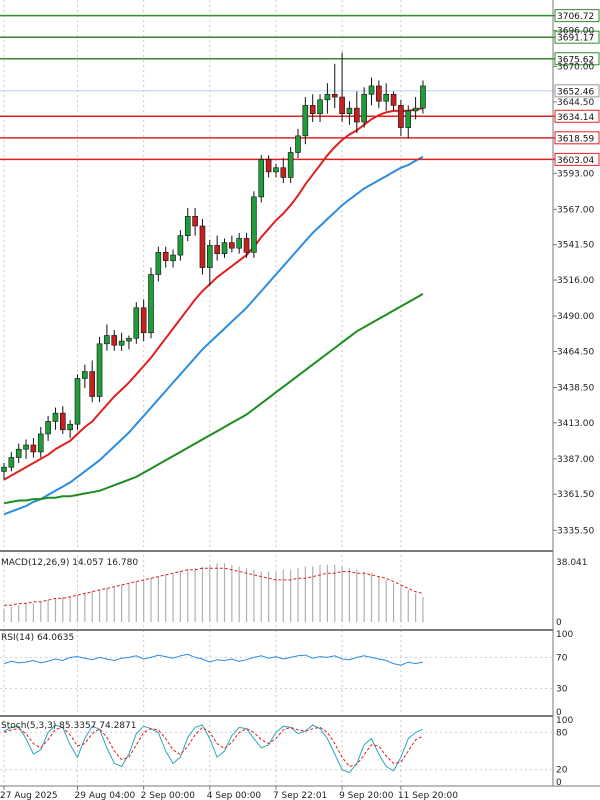  I want to click on macd-max-label: 38.041, so click(572, 563).